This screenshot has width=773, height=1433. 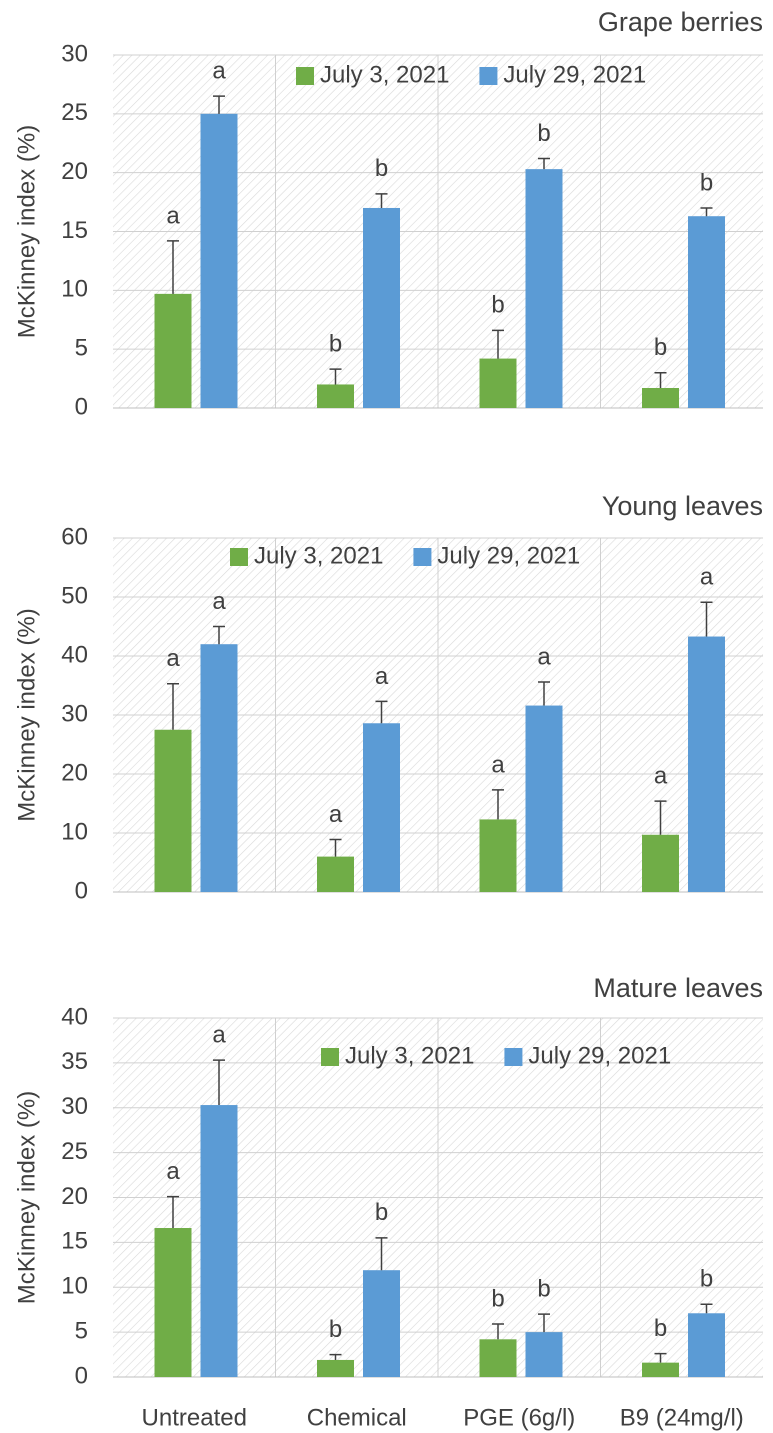 I want to click on y-tick-label: 20, so click(x=74, y=171).